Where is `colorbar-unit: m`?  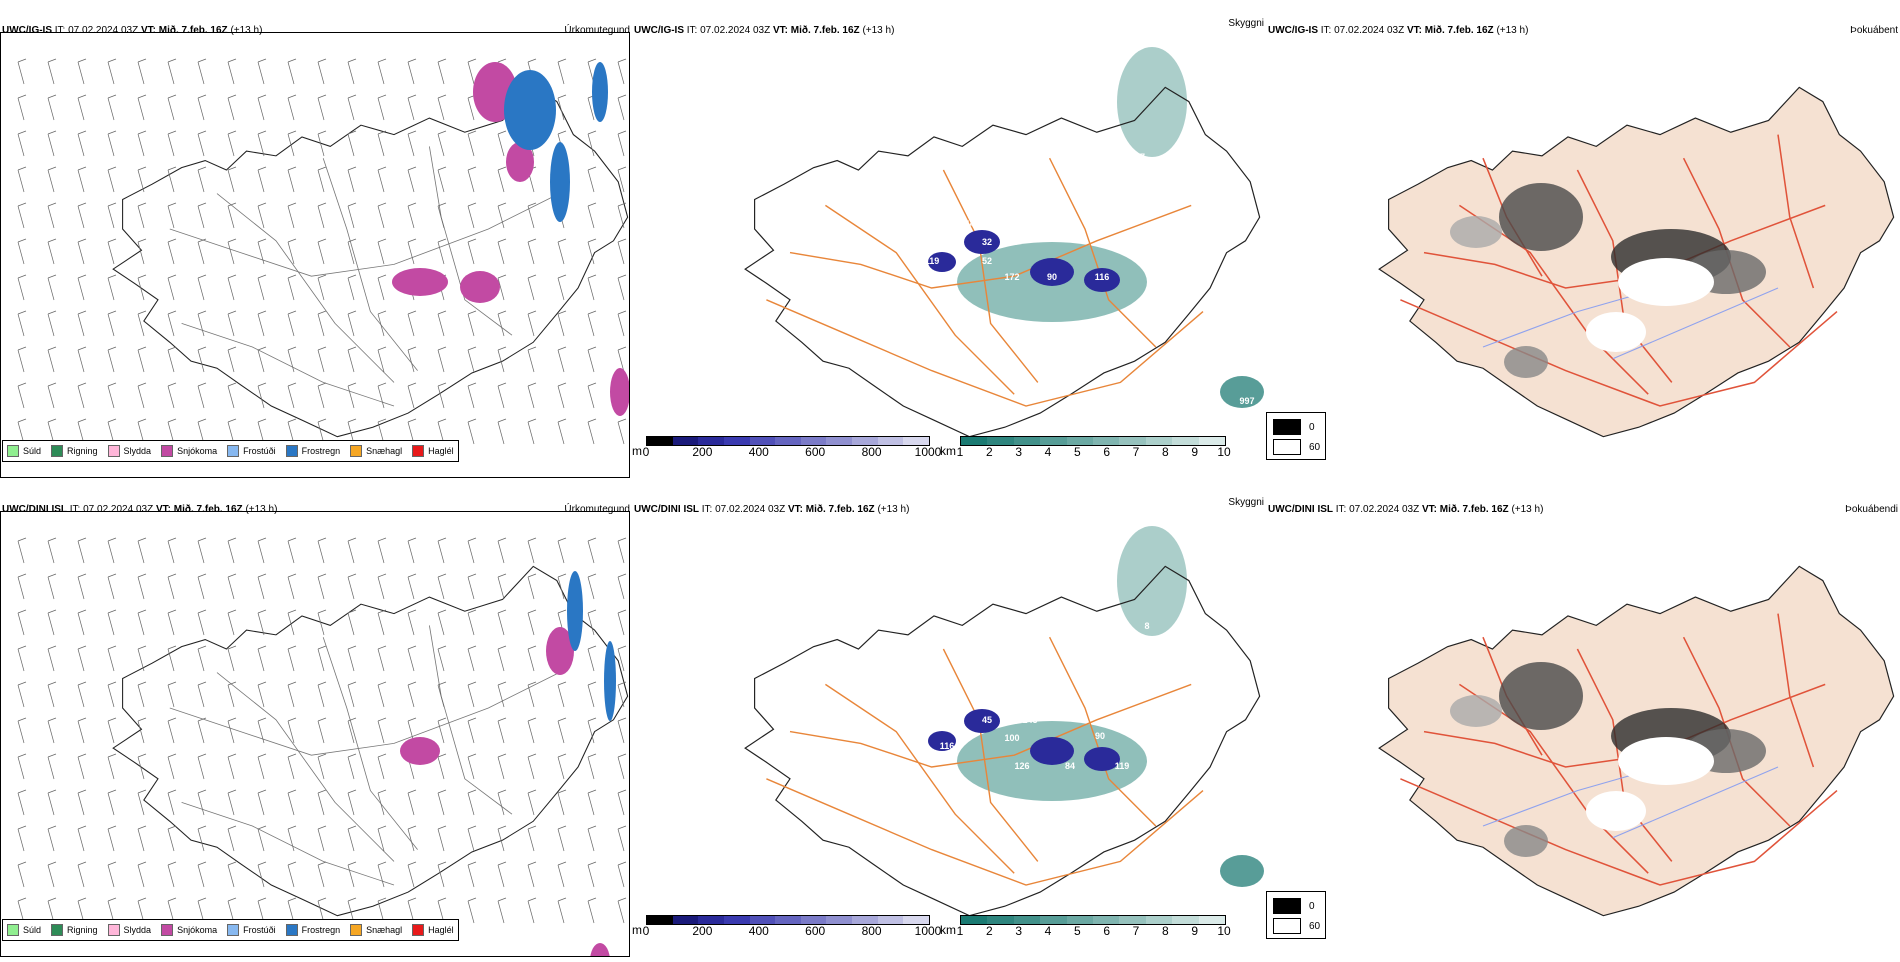
colorbar-unit: m is located at coordinates (637, 451).